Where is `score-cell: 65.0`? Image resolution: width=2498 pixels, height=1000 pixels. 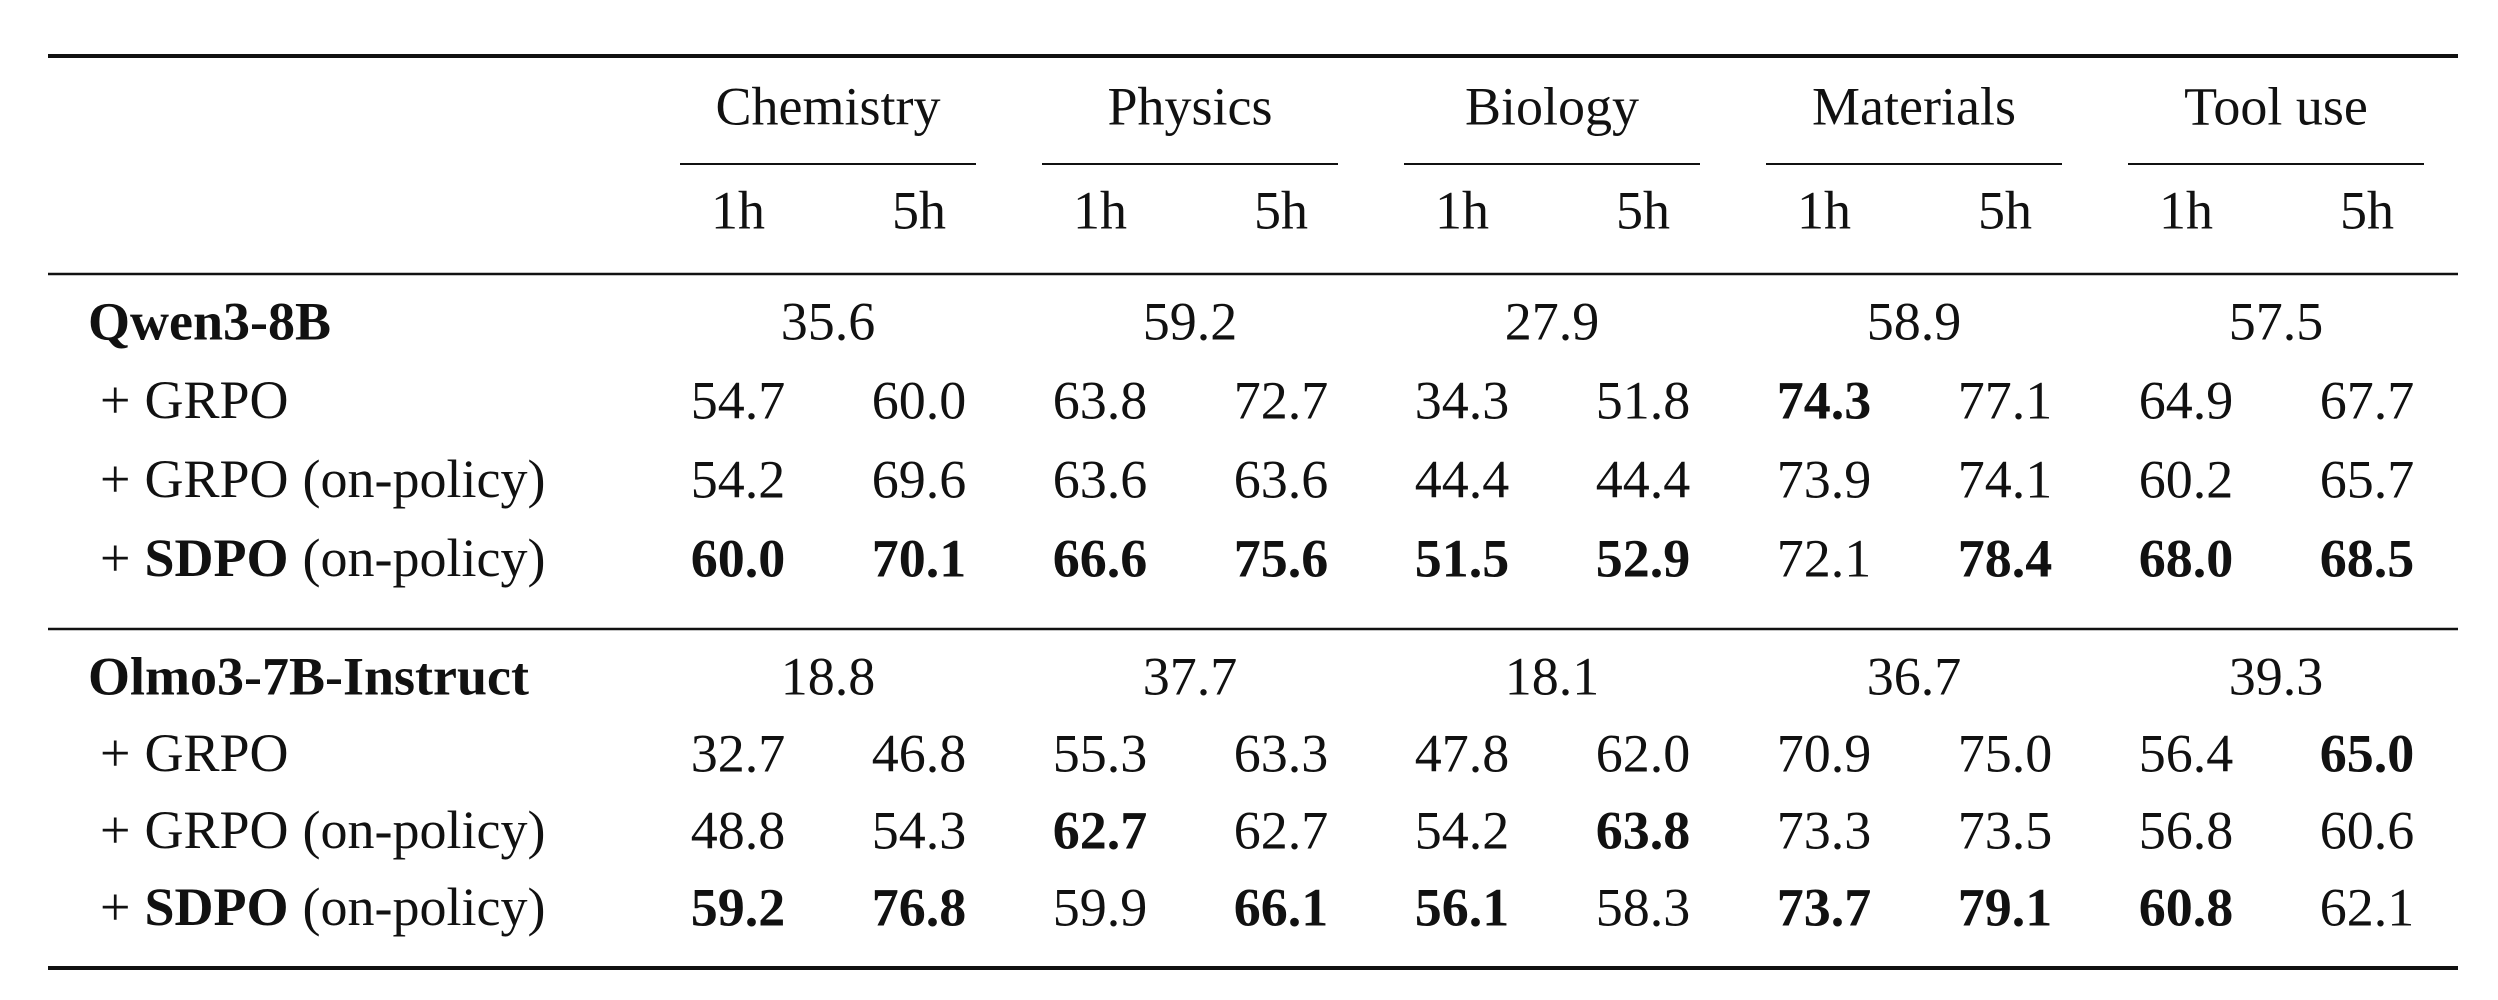
score-cell: 65.0 is located at coordinates (2367, 753).